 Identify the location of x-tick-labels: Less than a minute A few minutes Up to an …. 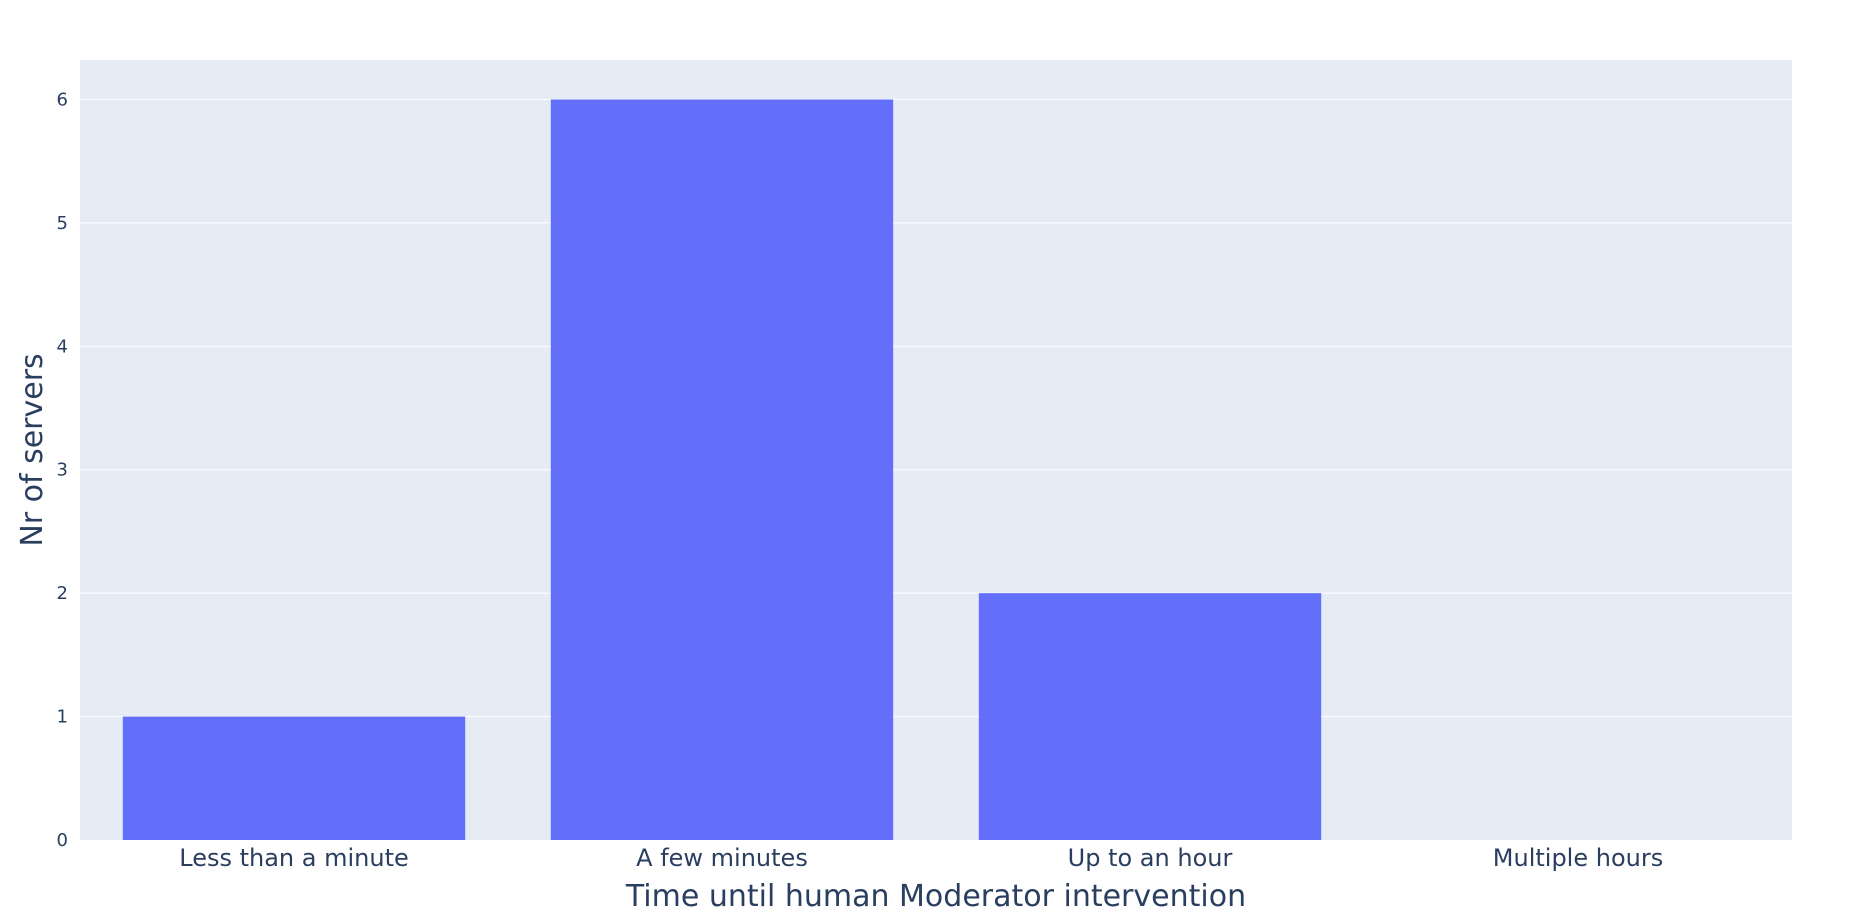
(921, 858).